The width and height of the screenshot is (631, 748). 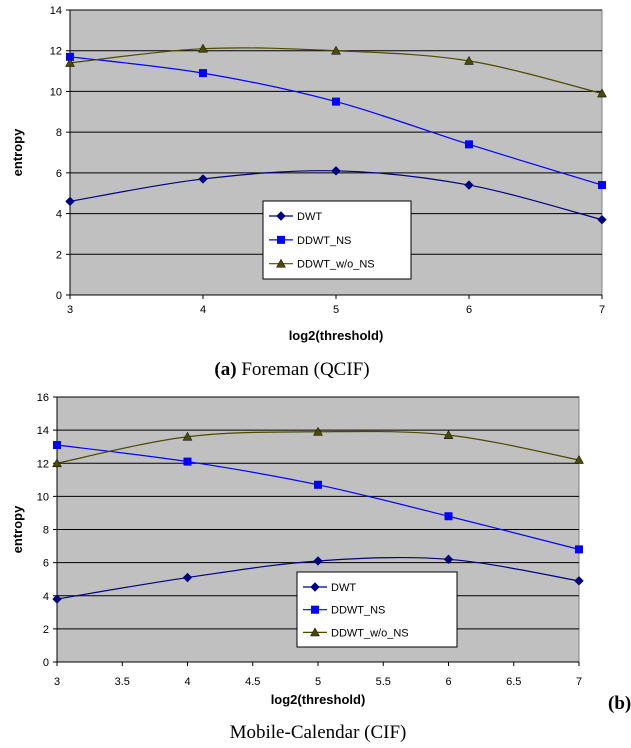 What do you see at coordinates (43, 398) in the screenshot?
I see `y-tick-label: 16` at bounding box center [43, 398].